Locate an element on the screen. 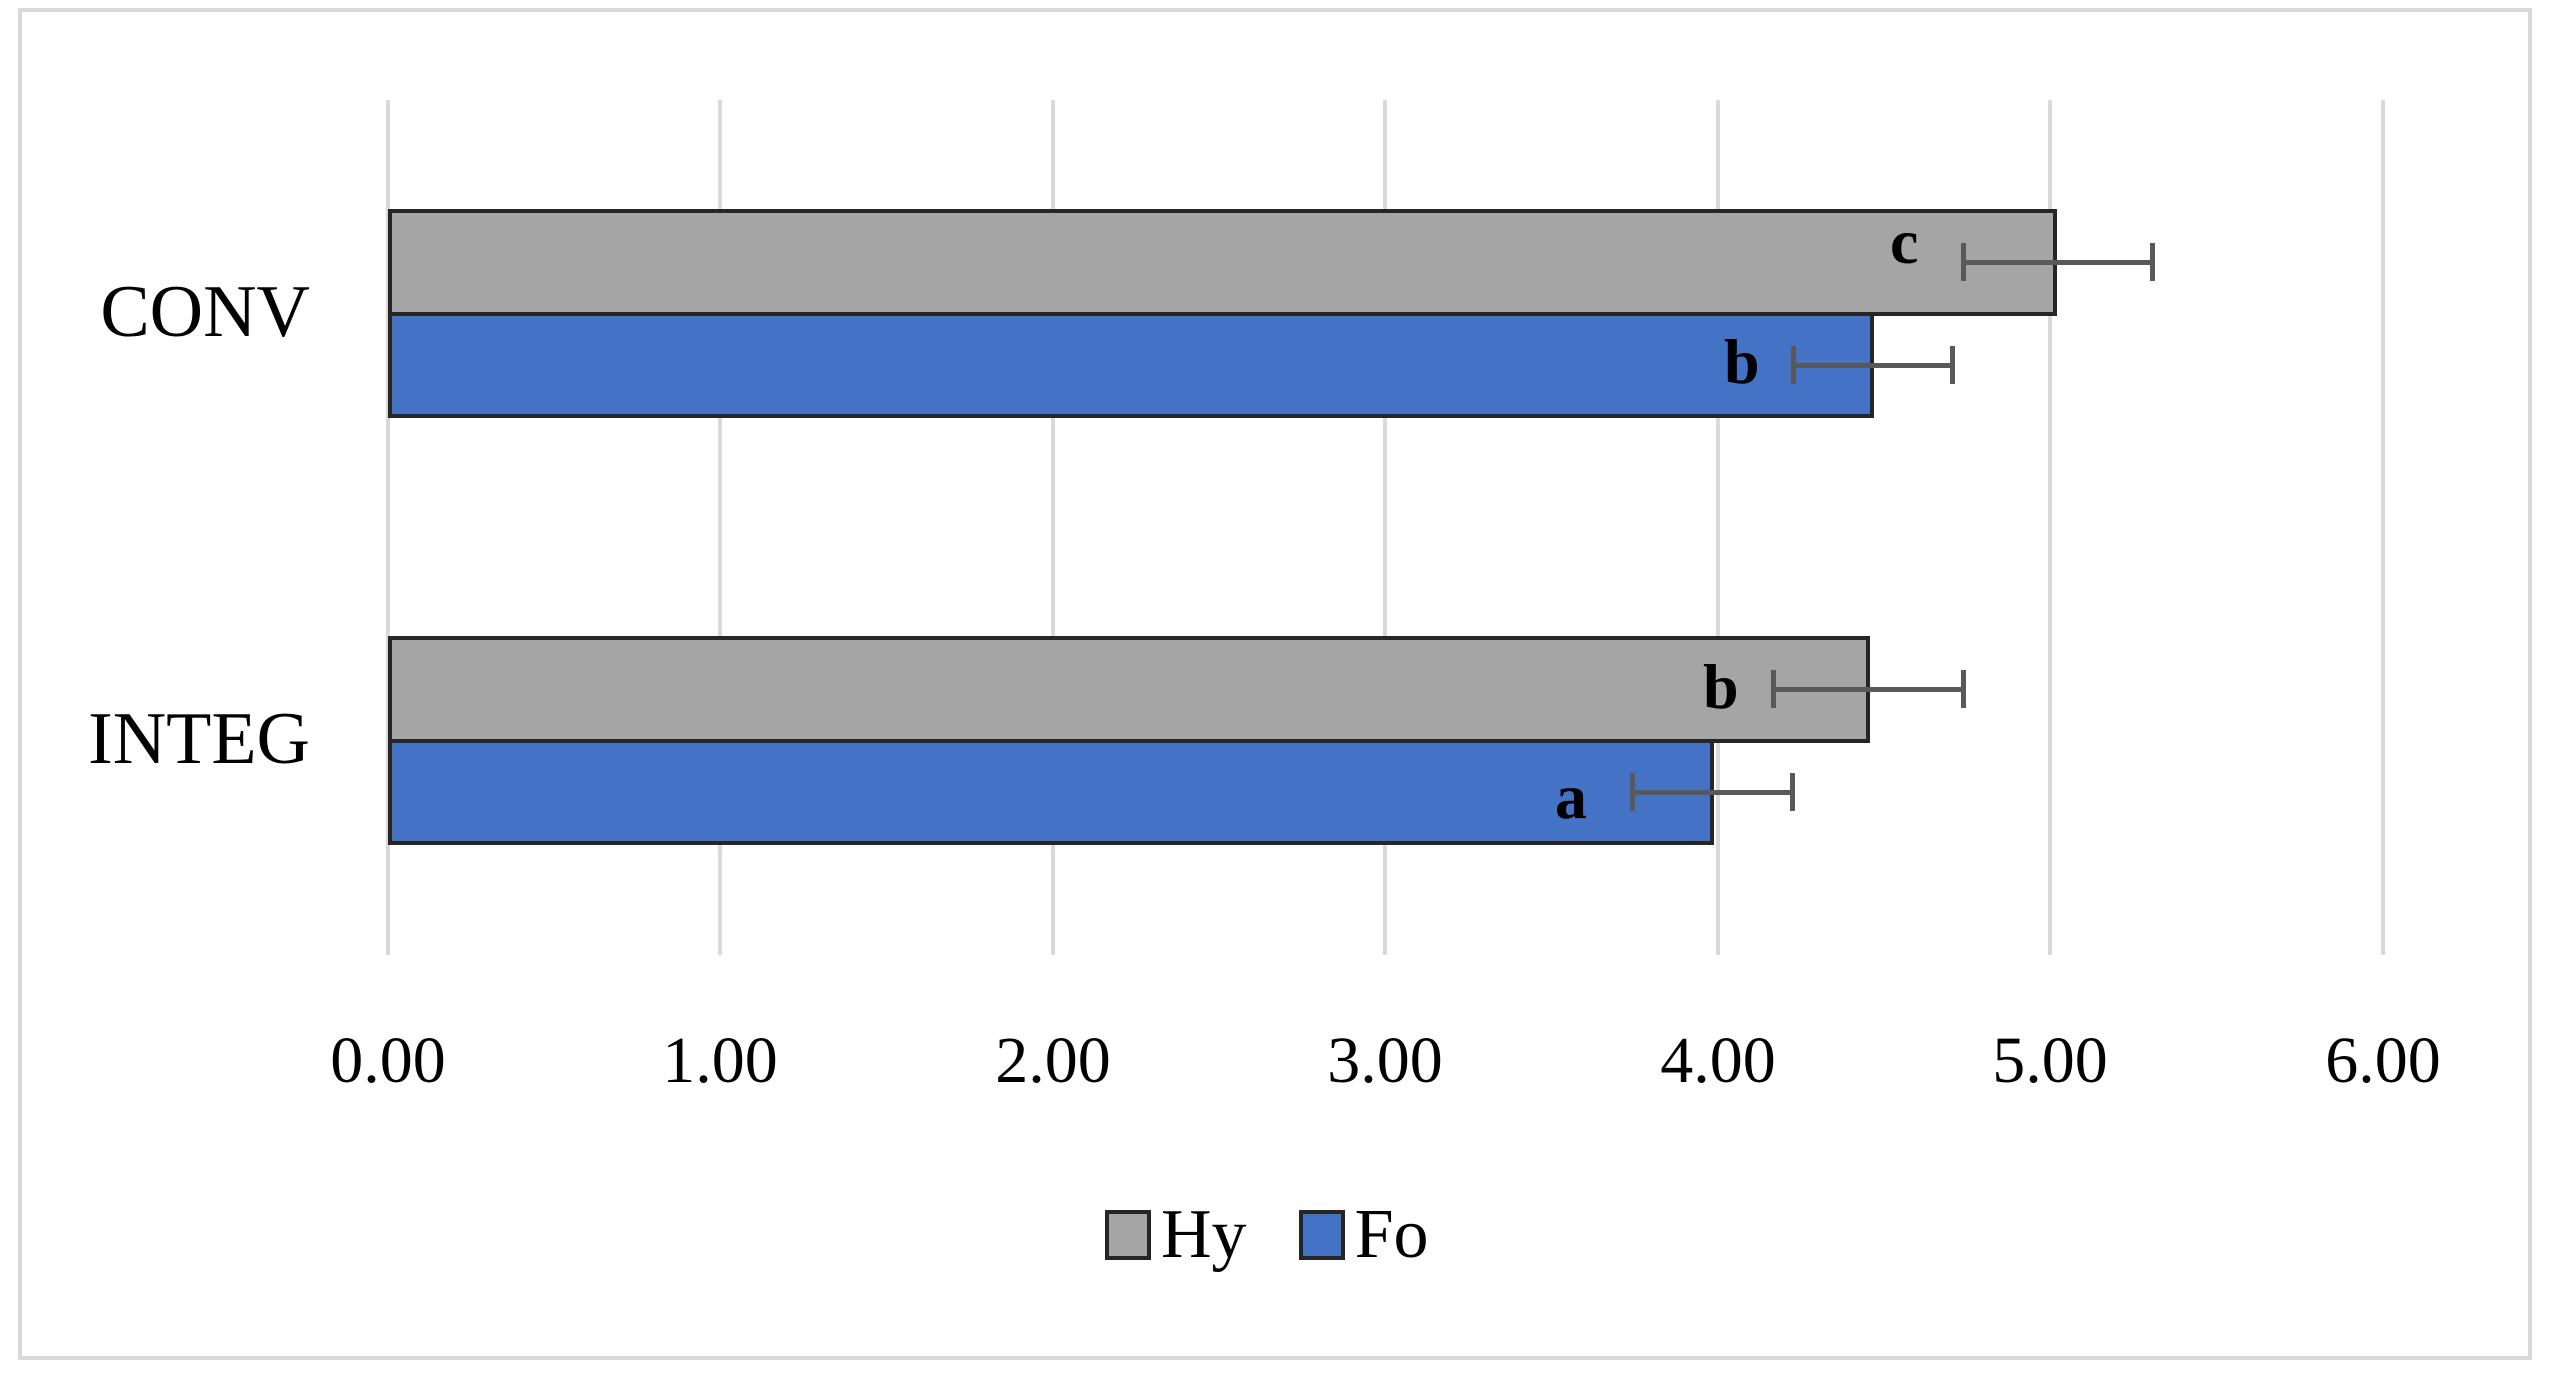  legend-label-hy: Hy is located at coordinates (1204, 1234).